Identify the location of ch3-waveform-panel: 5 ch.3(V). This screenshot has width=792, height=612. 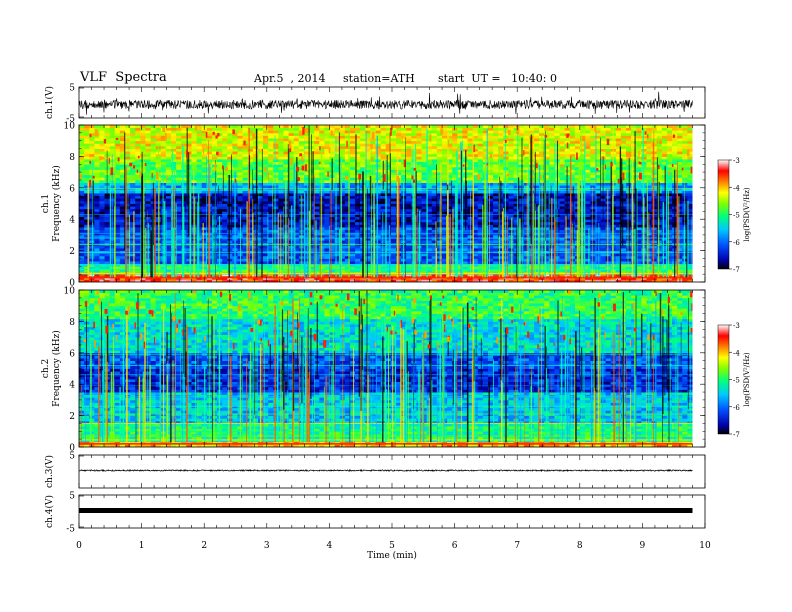
(375, 470).